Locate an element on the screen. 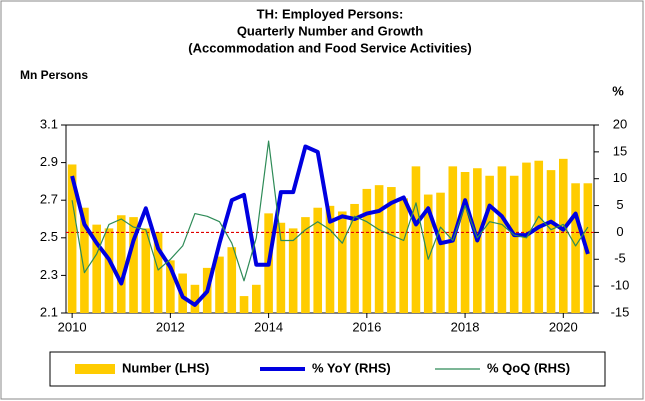  x-tick-label: 2020 is located at coordinates (563, 326).